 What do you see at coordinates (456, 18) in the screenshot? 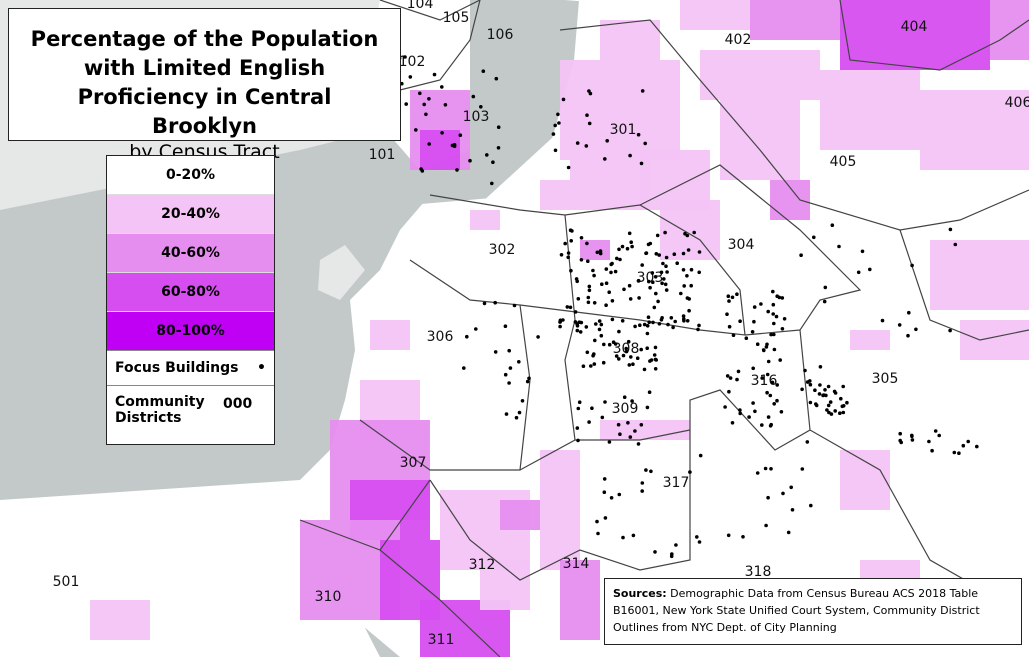
I see `district-label: 105` at bounding box center [456, 18].